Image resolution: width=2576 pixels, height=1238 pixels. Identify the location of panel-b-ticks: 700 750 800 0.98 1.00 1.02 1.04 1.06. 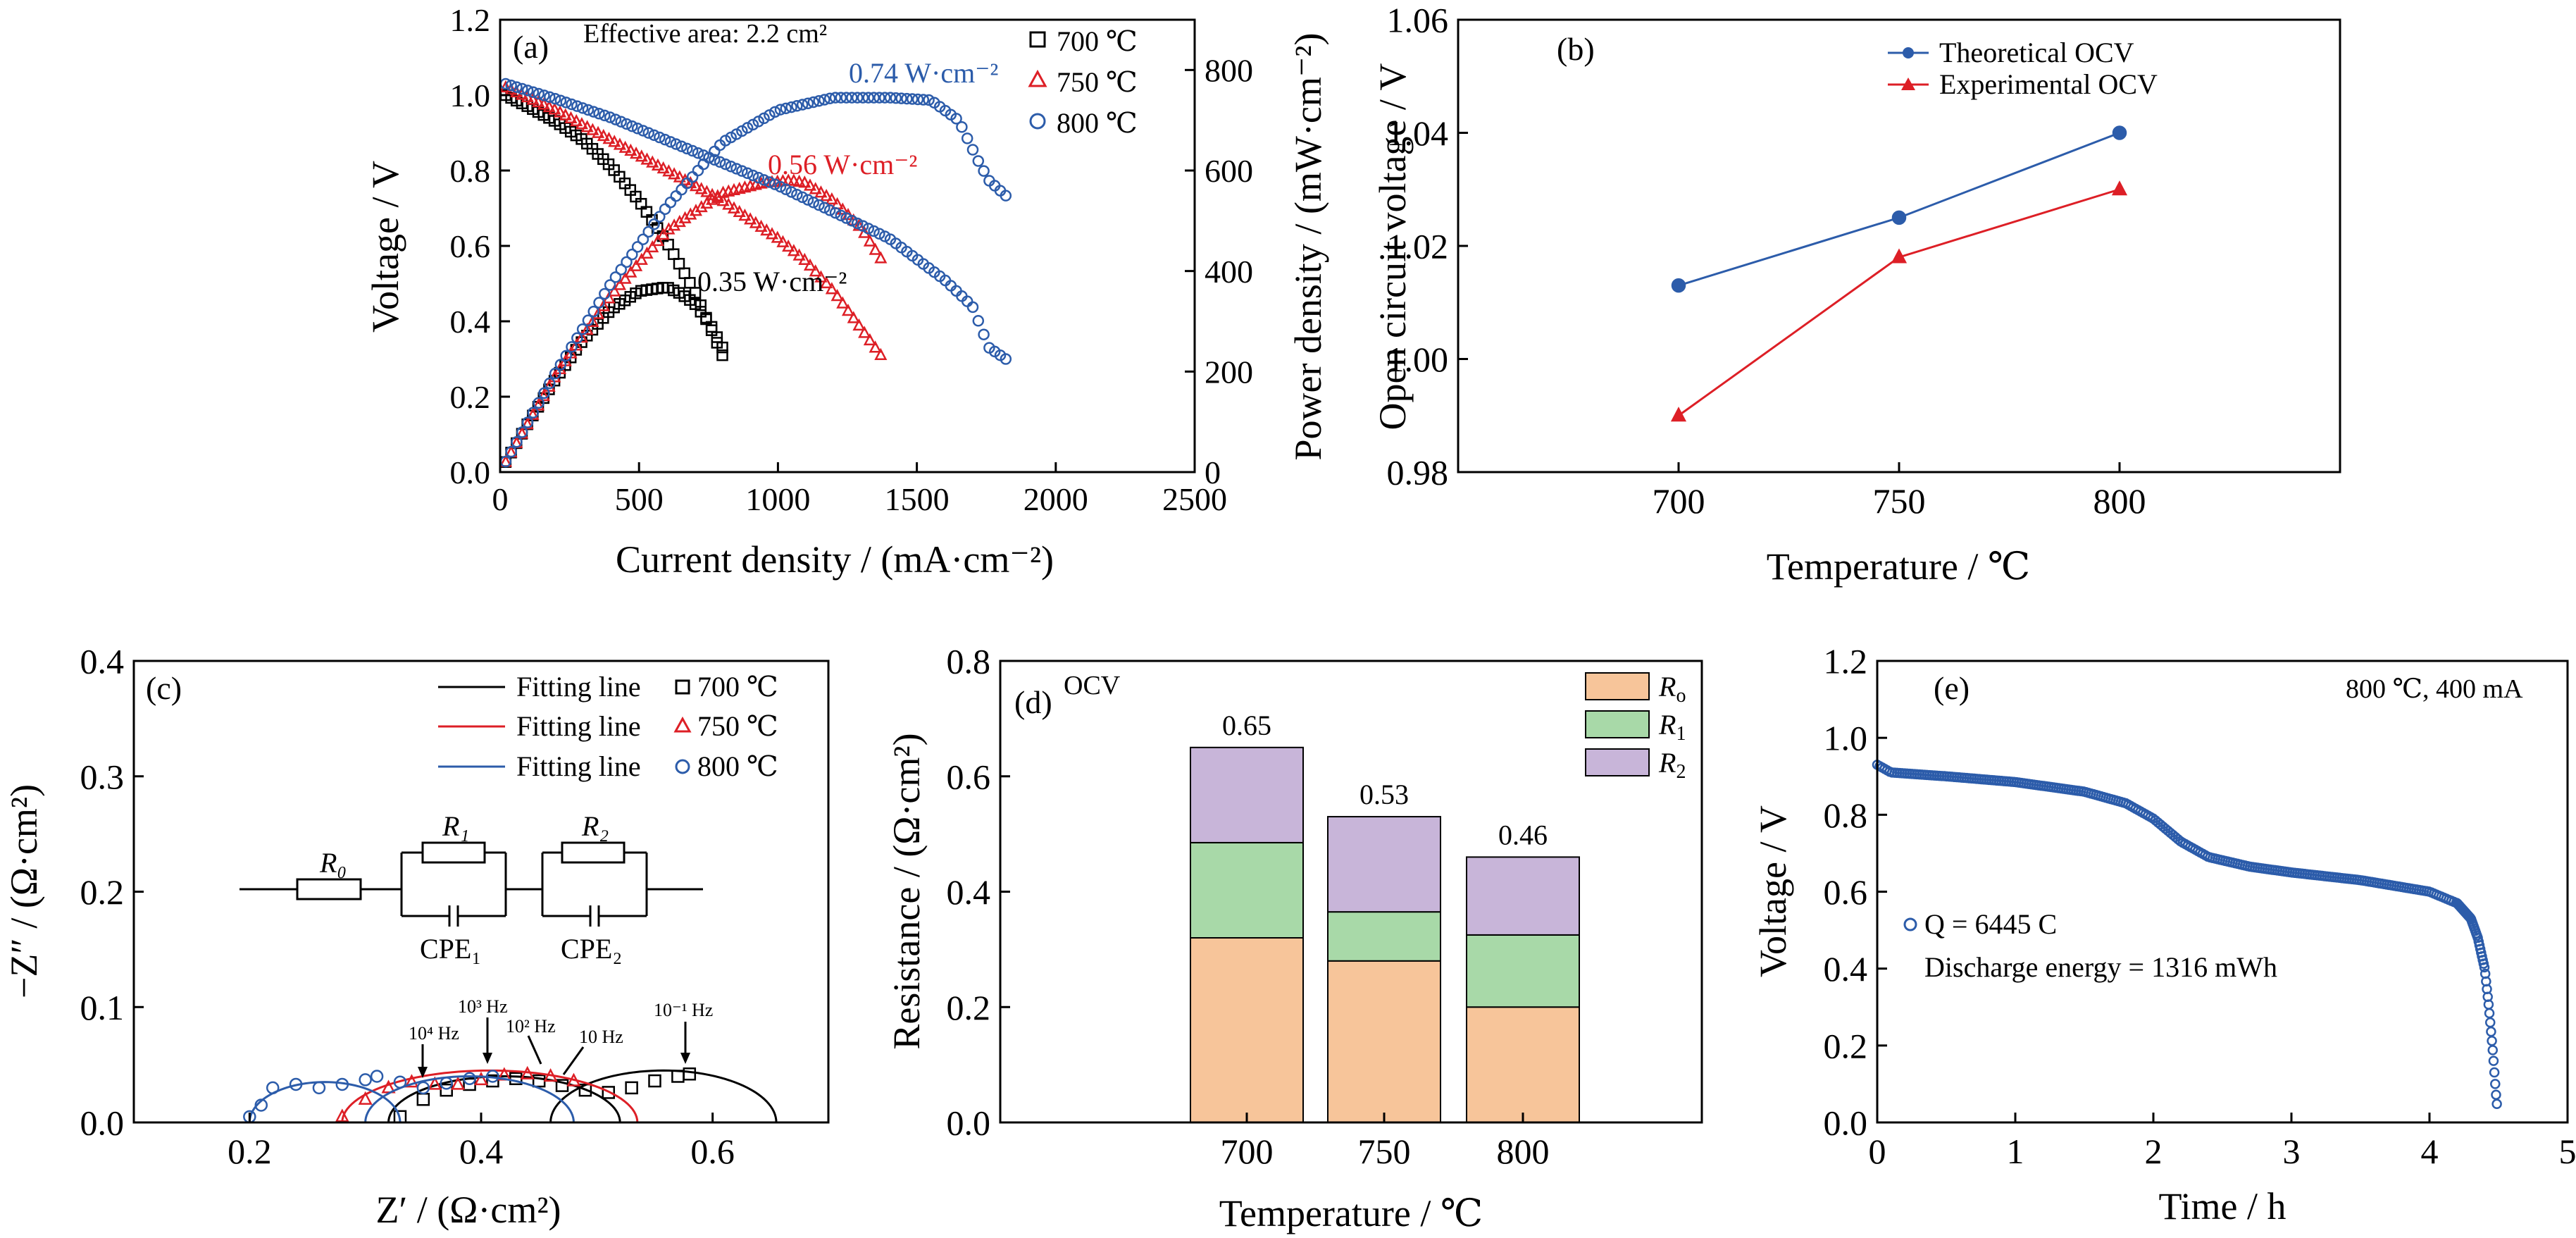
(1766, 261).